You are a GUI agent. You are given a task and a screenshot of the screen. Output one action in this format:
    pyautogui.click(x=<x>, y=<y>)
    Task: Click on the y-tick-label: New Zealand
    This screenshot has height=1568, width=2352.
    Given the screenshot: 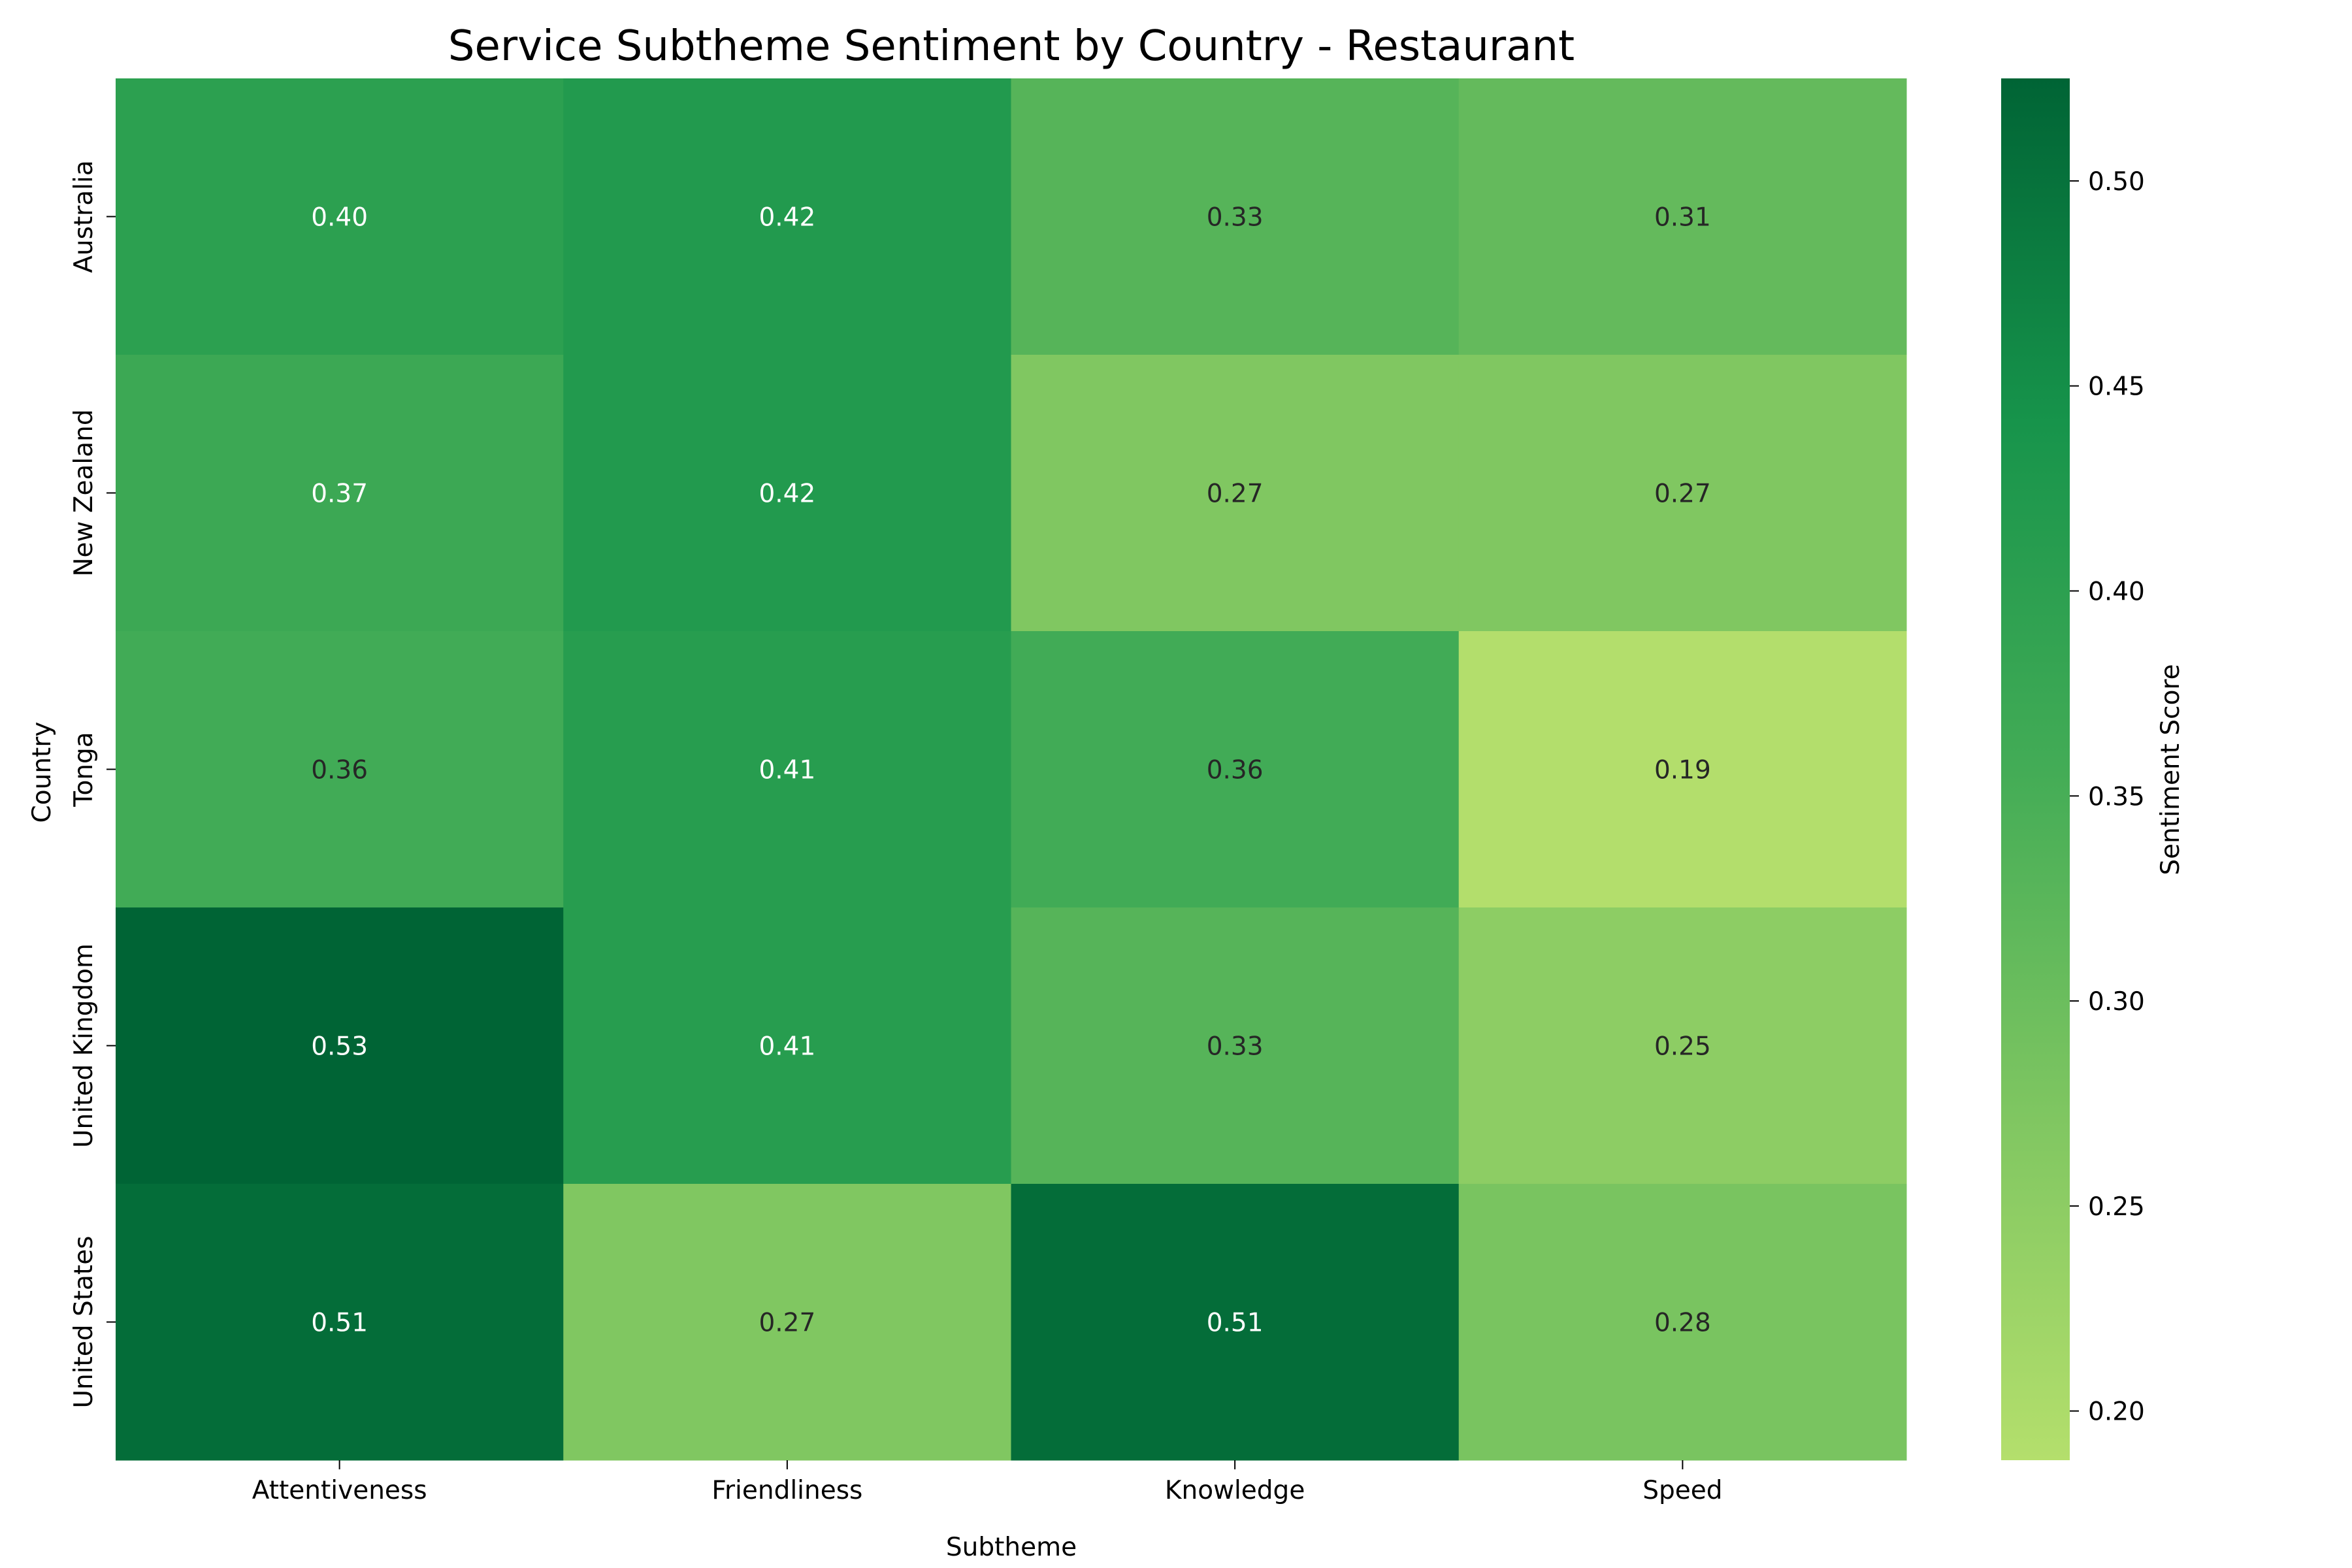 What is the action you would take?
    pyautogui.click(x=84, y=492)
    